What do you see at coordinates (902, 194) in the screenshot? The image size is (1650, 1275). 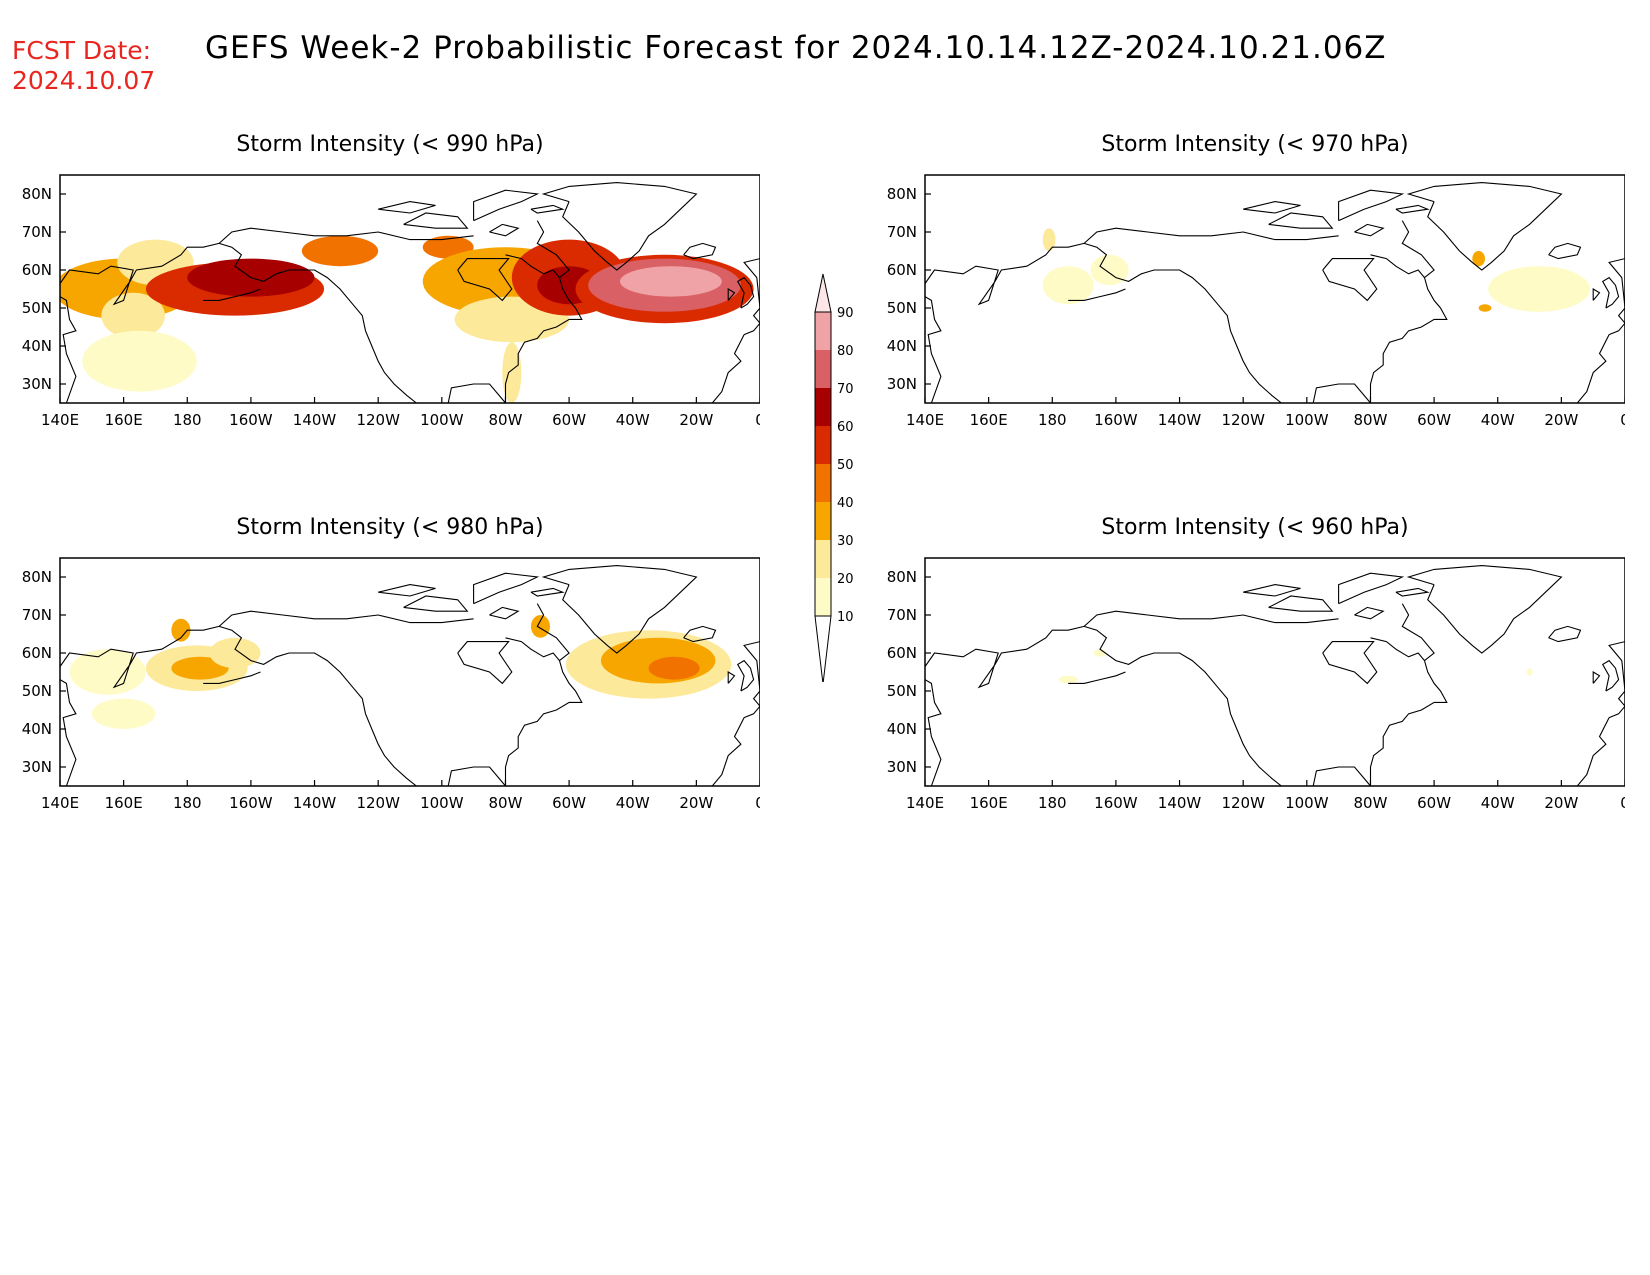 I see `y-tick-label: 80N` at bounding box center [902, 194].